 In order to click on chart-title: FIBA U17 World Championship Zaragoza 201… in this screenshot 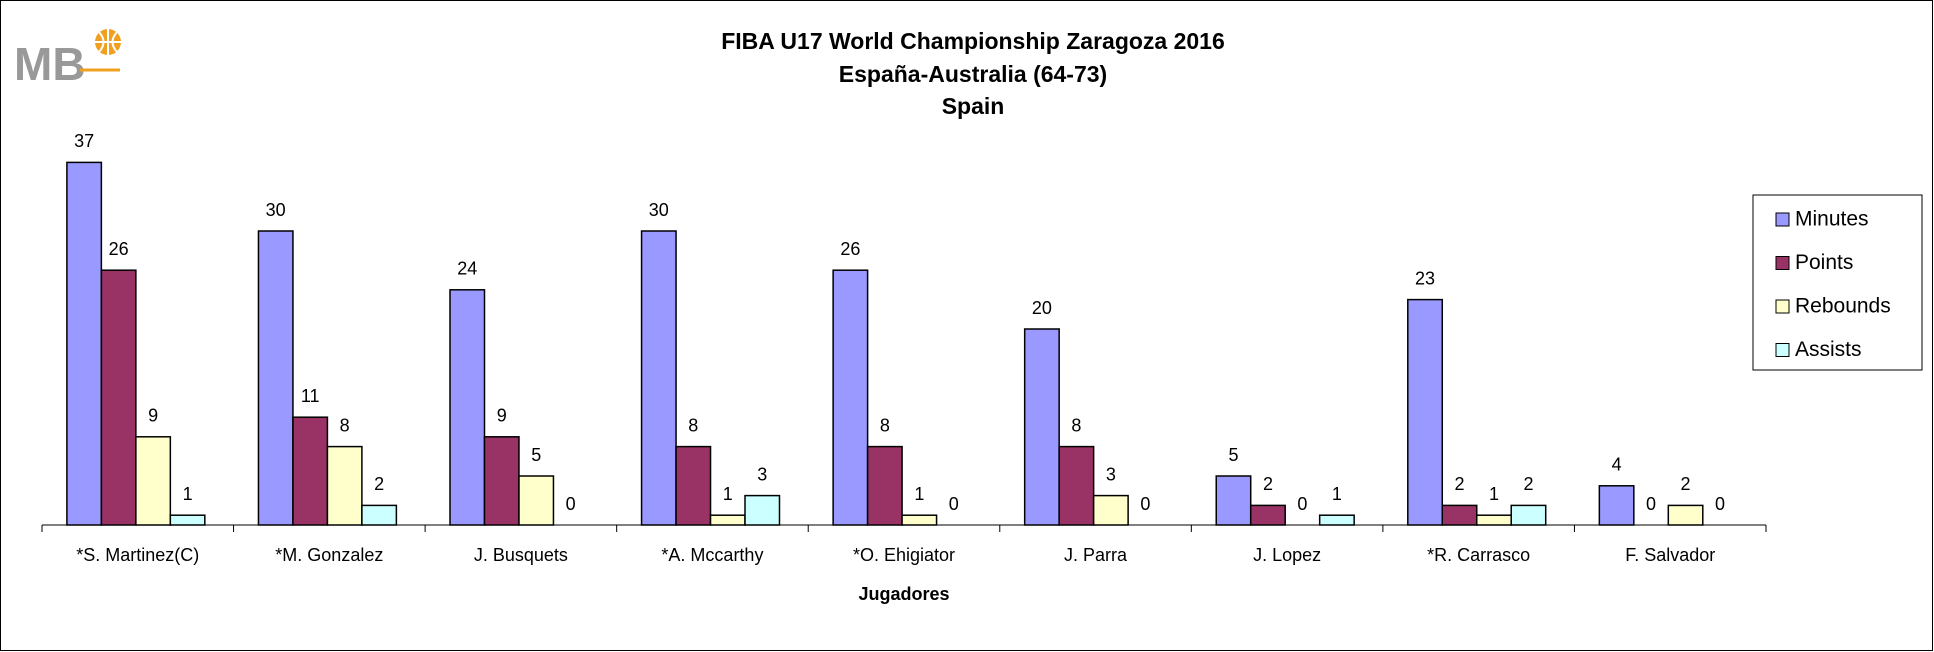, I will do `click(973, 41)`.